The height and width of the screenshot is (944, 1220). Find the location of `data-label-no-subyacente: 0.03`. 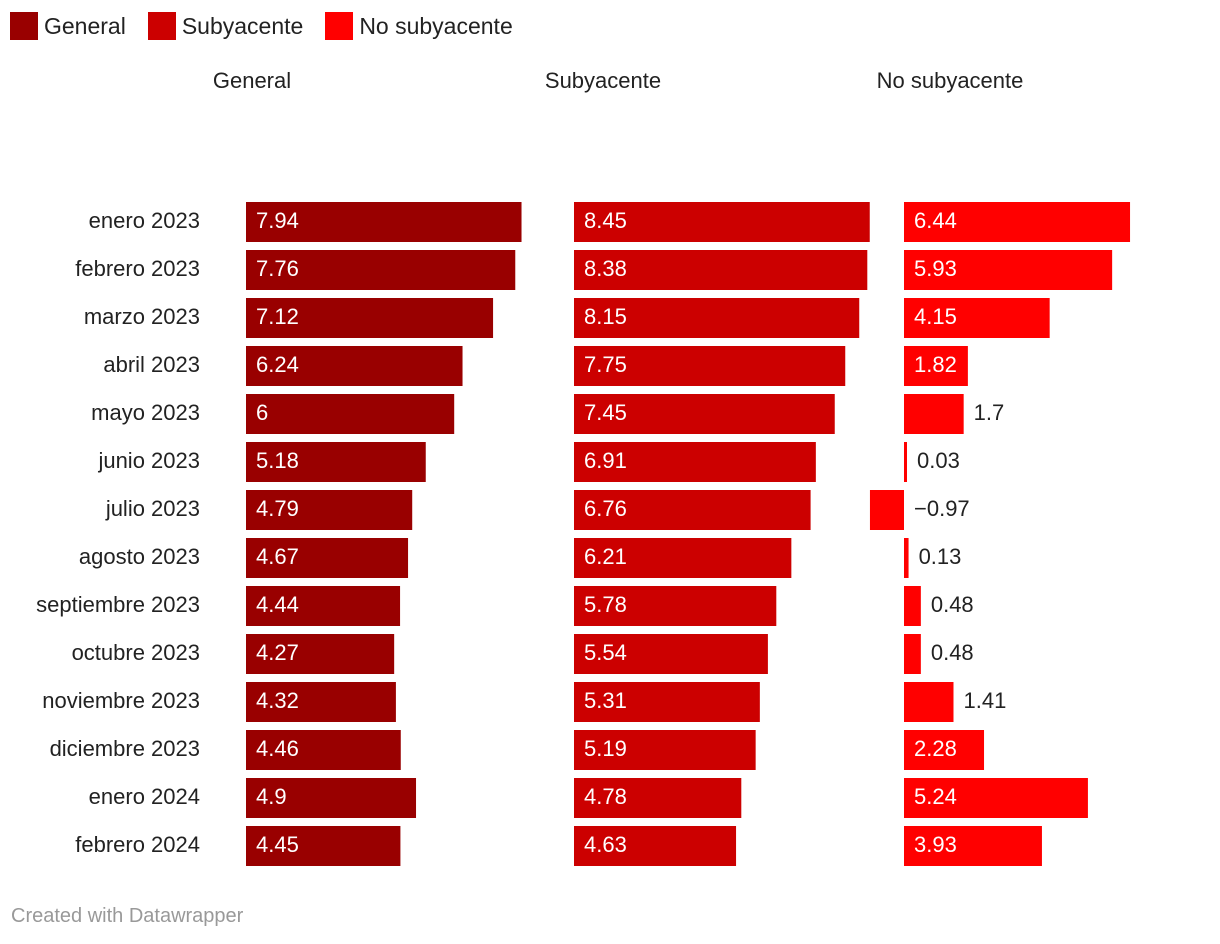

data-label-no-subyacente: 0.03 is located at coordinates (938, 460).